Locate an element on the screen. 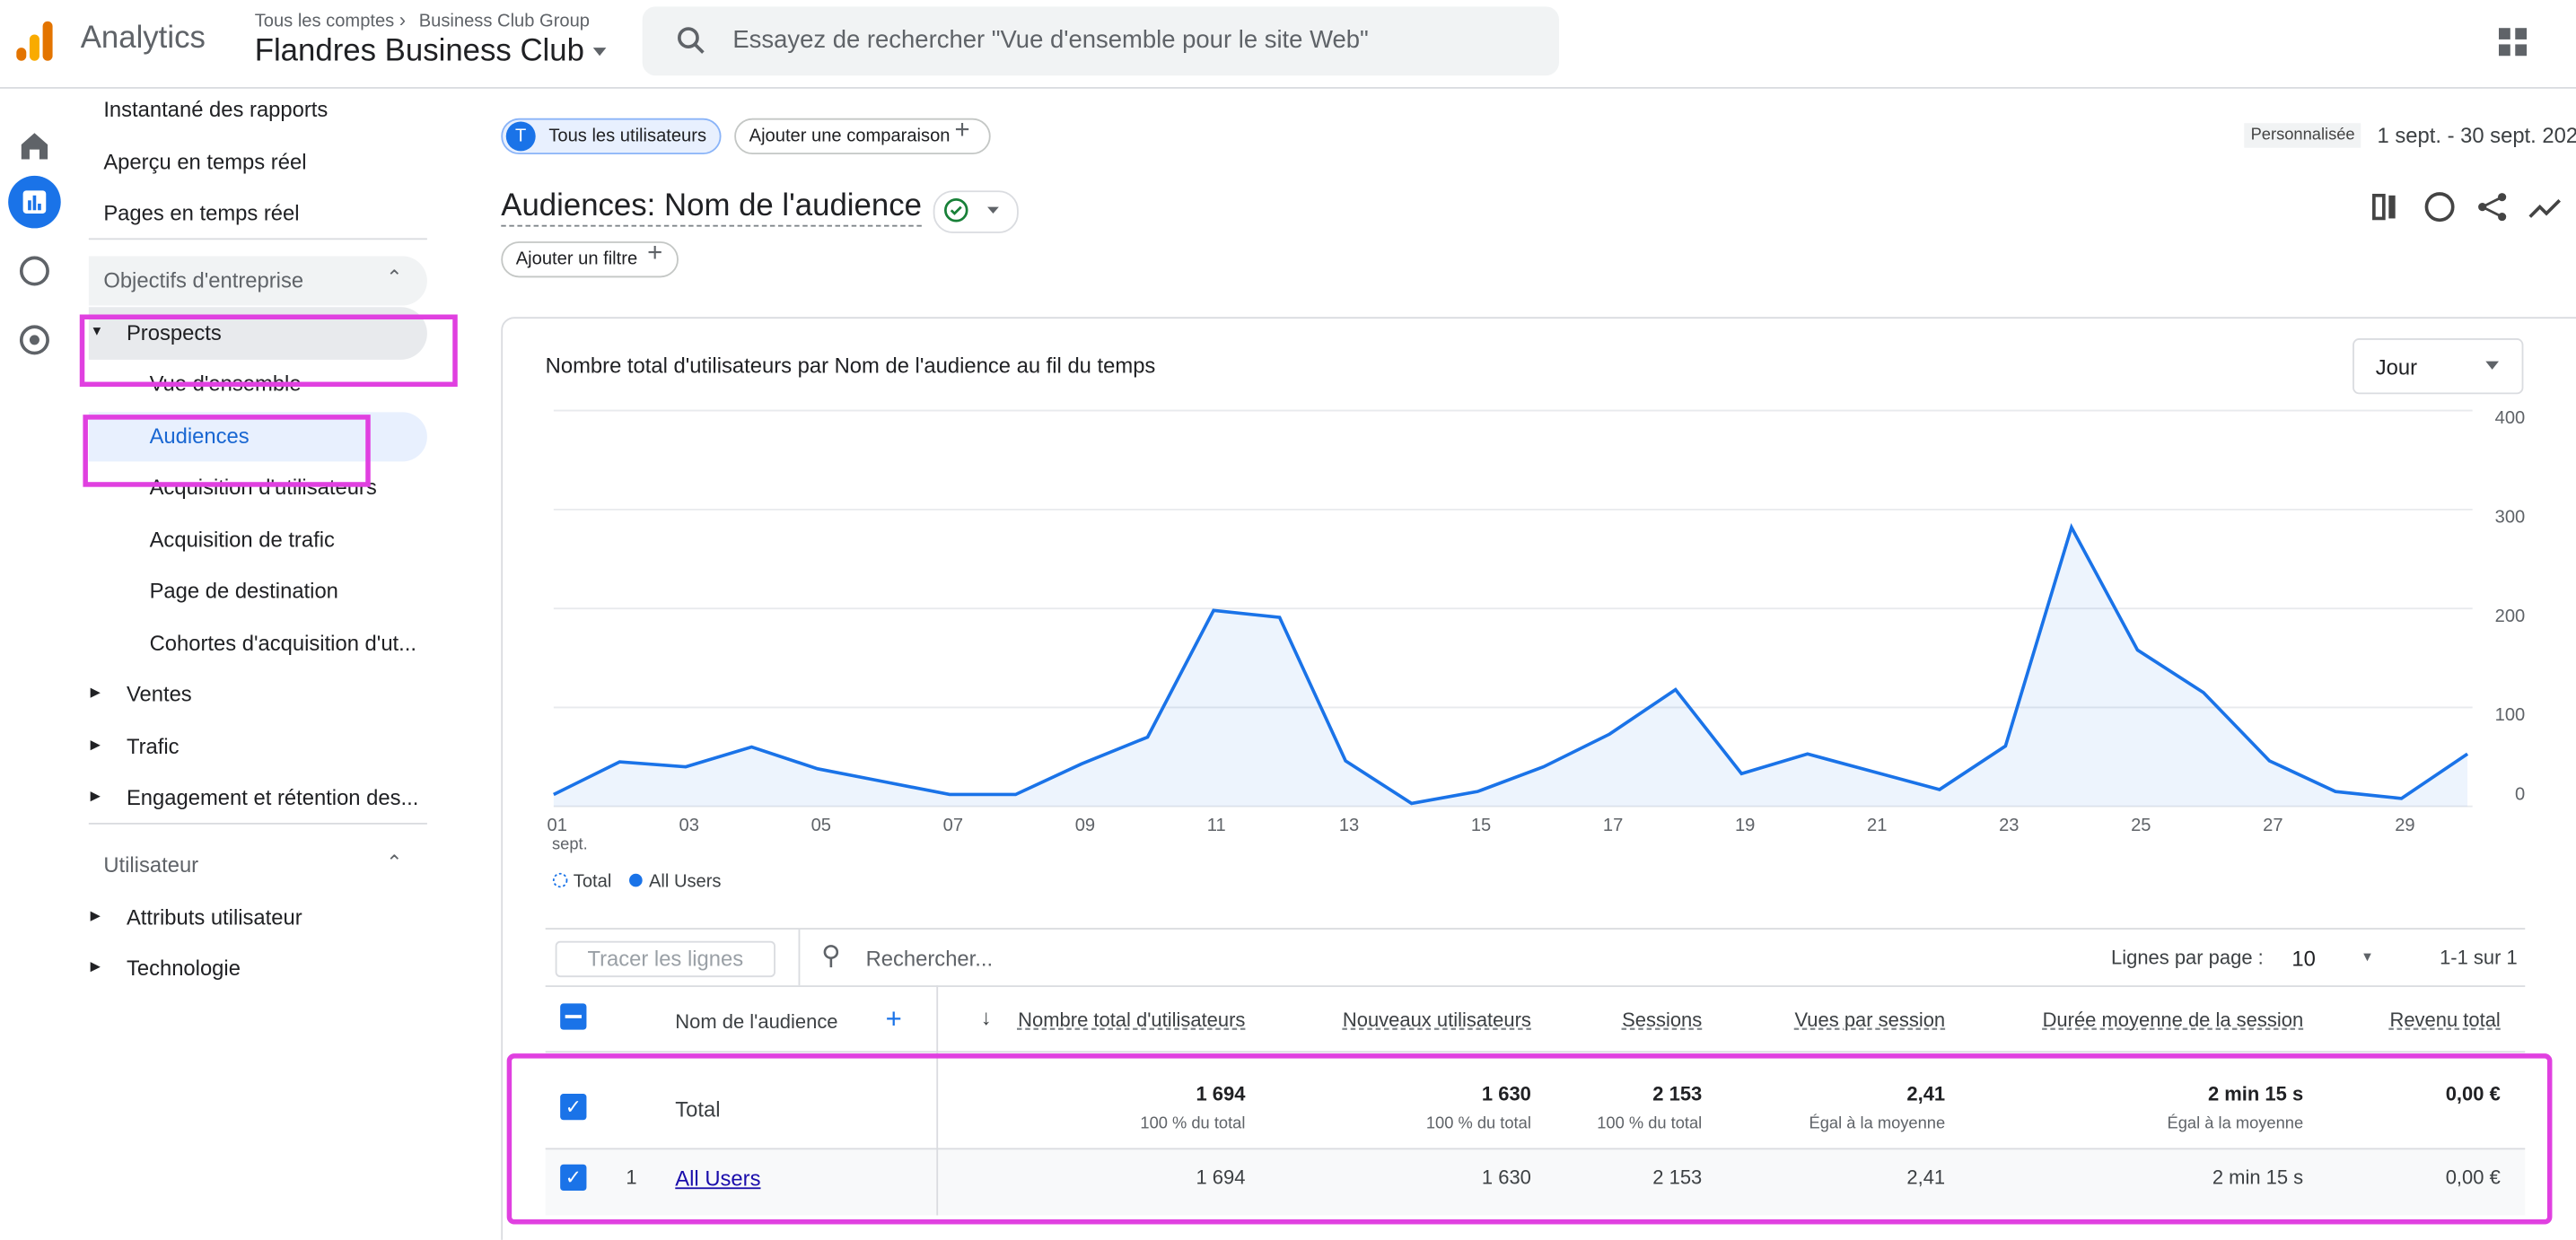 Image resolution: width=2576 pixels, height=1240 pixels. add-comparison: Ajouter une comparaison is located at coordinates (863, 136).